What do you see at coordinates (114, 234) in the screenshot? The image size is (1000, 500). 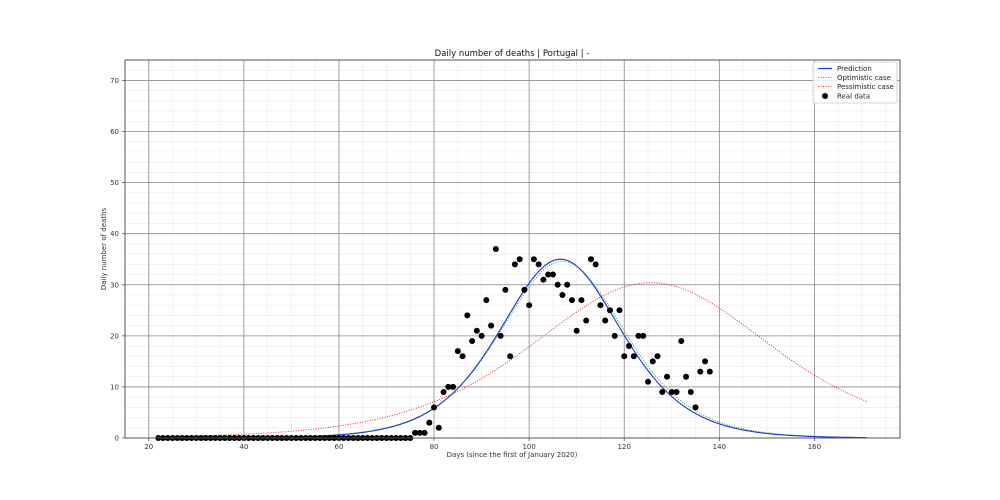 I see `y-tick-label: 40` at bounding box center [114, 234].